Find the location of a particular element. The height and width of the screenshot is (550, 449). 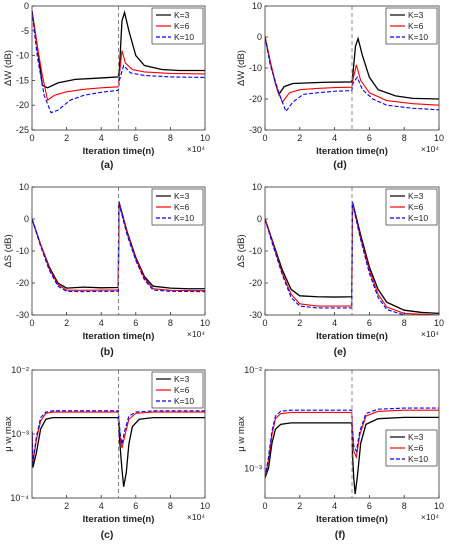

panel-label: (e) is located at coordinates (340, 352).